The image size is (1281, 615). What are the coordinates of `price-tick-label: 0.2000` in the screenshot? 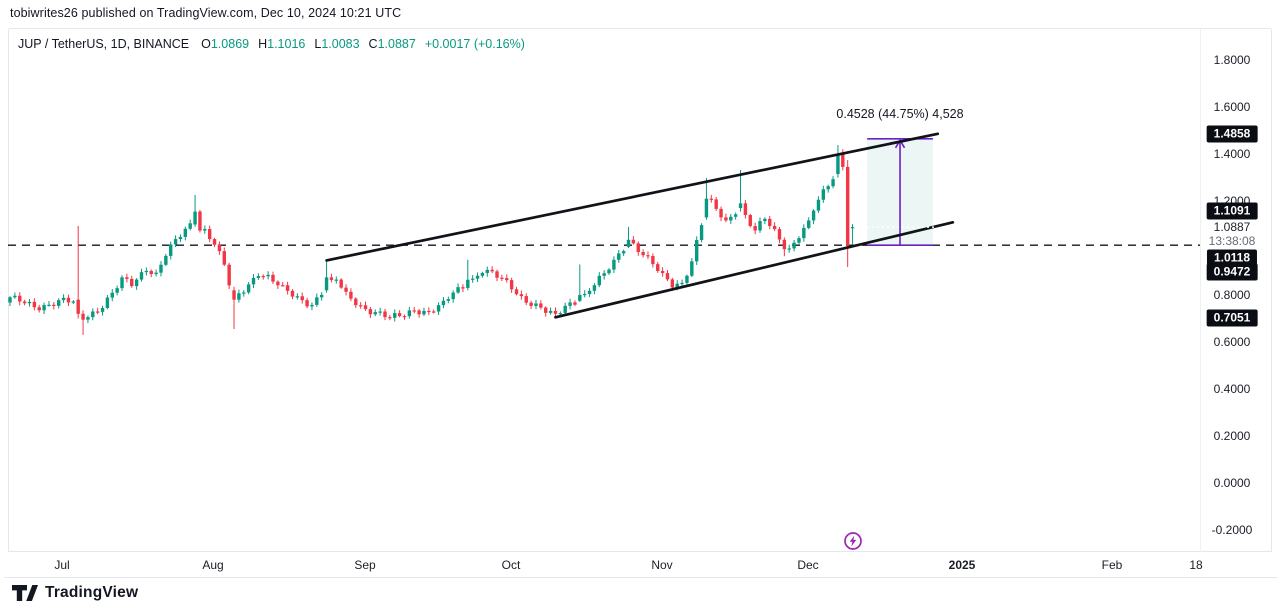 It's located at (1232, 436).